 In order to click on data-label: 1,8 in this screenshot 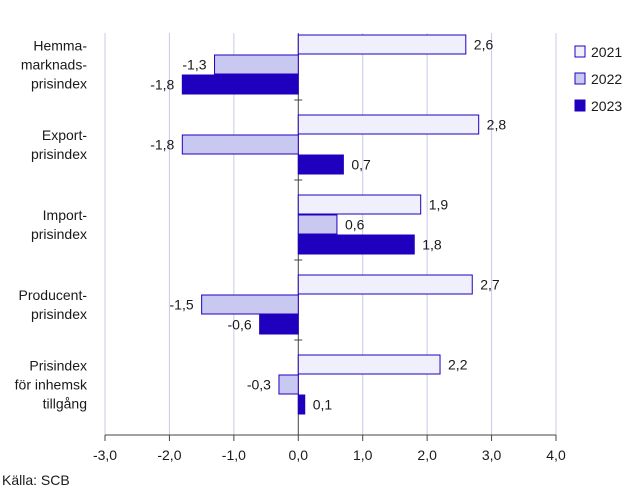, I will do `click(432, 245)`.